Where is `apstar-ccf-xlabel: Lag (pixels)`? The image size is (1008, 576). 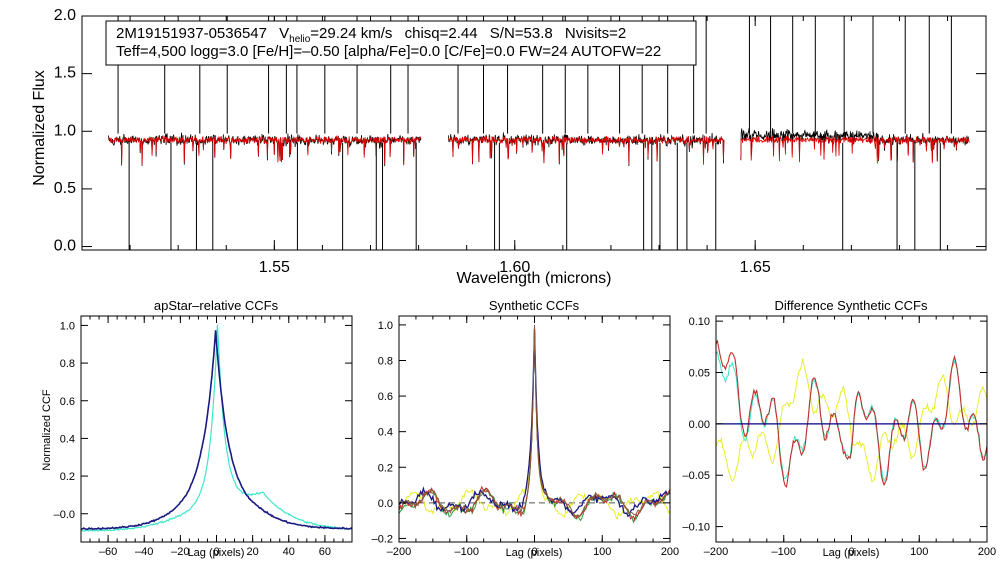
apstar-ccf-xlabel: Lag (pixels) is located at coordinates (216, 553).